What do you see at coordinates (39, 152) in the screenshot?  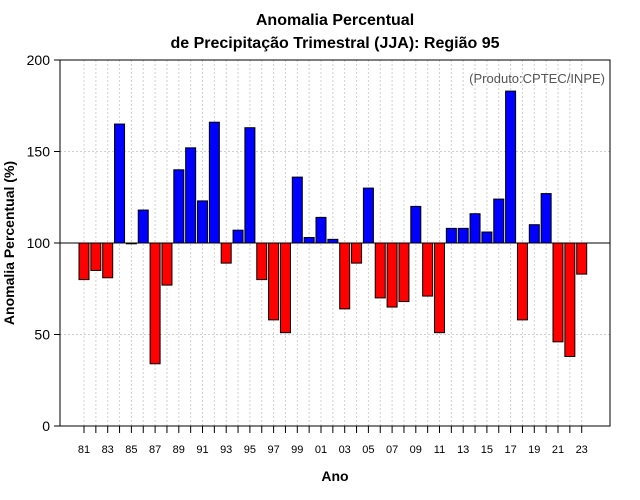 I see `y-tick-label: 150` at bounding box center [39, 152].